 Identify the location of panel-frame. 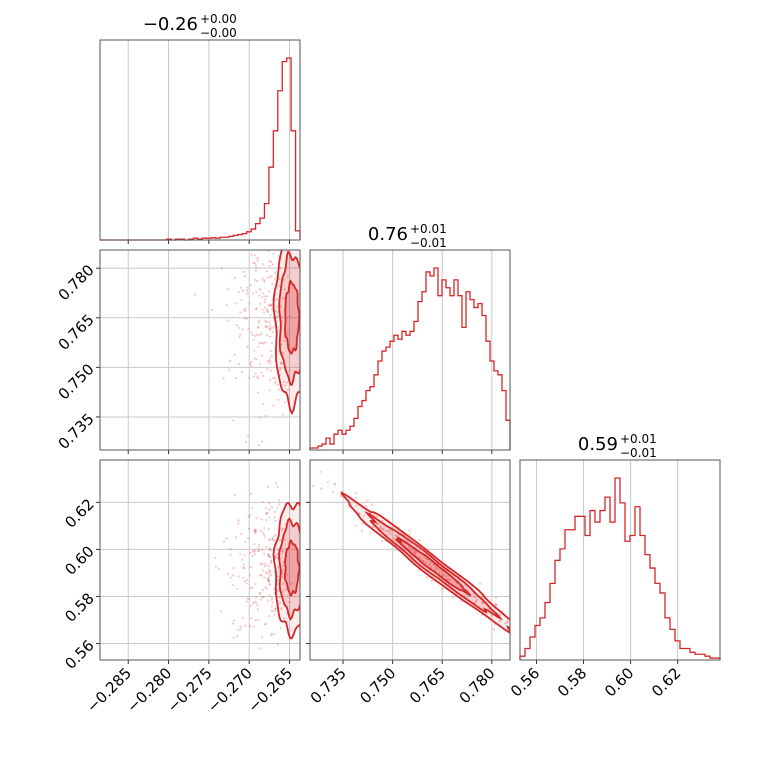
(200, 560).